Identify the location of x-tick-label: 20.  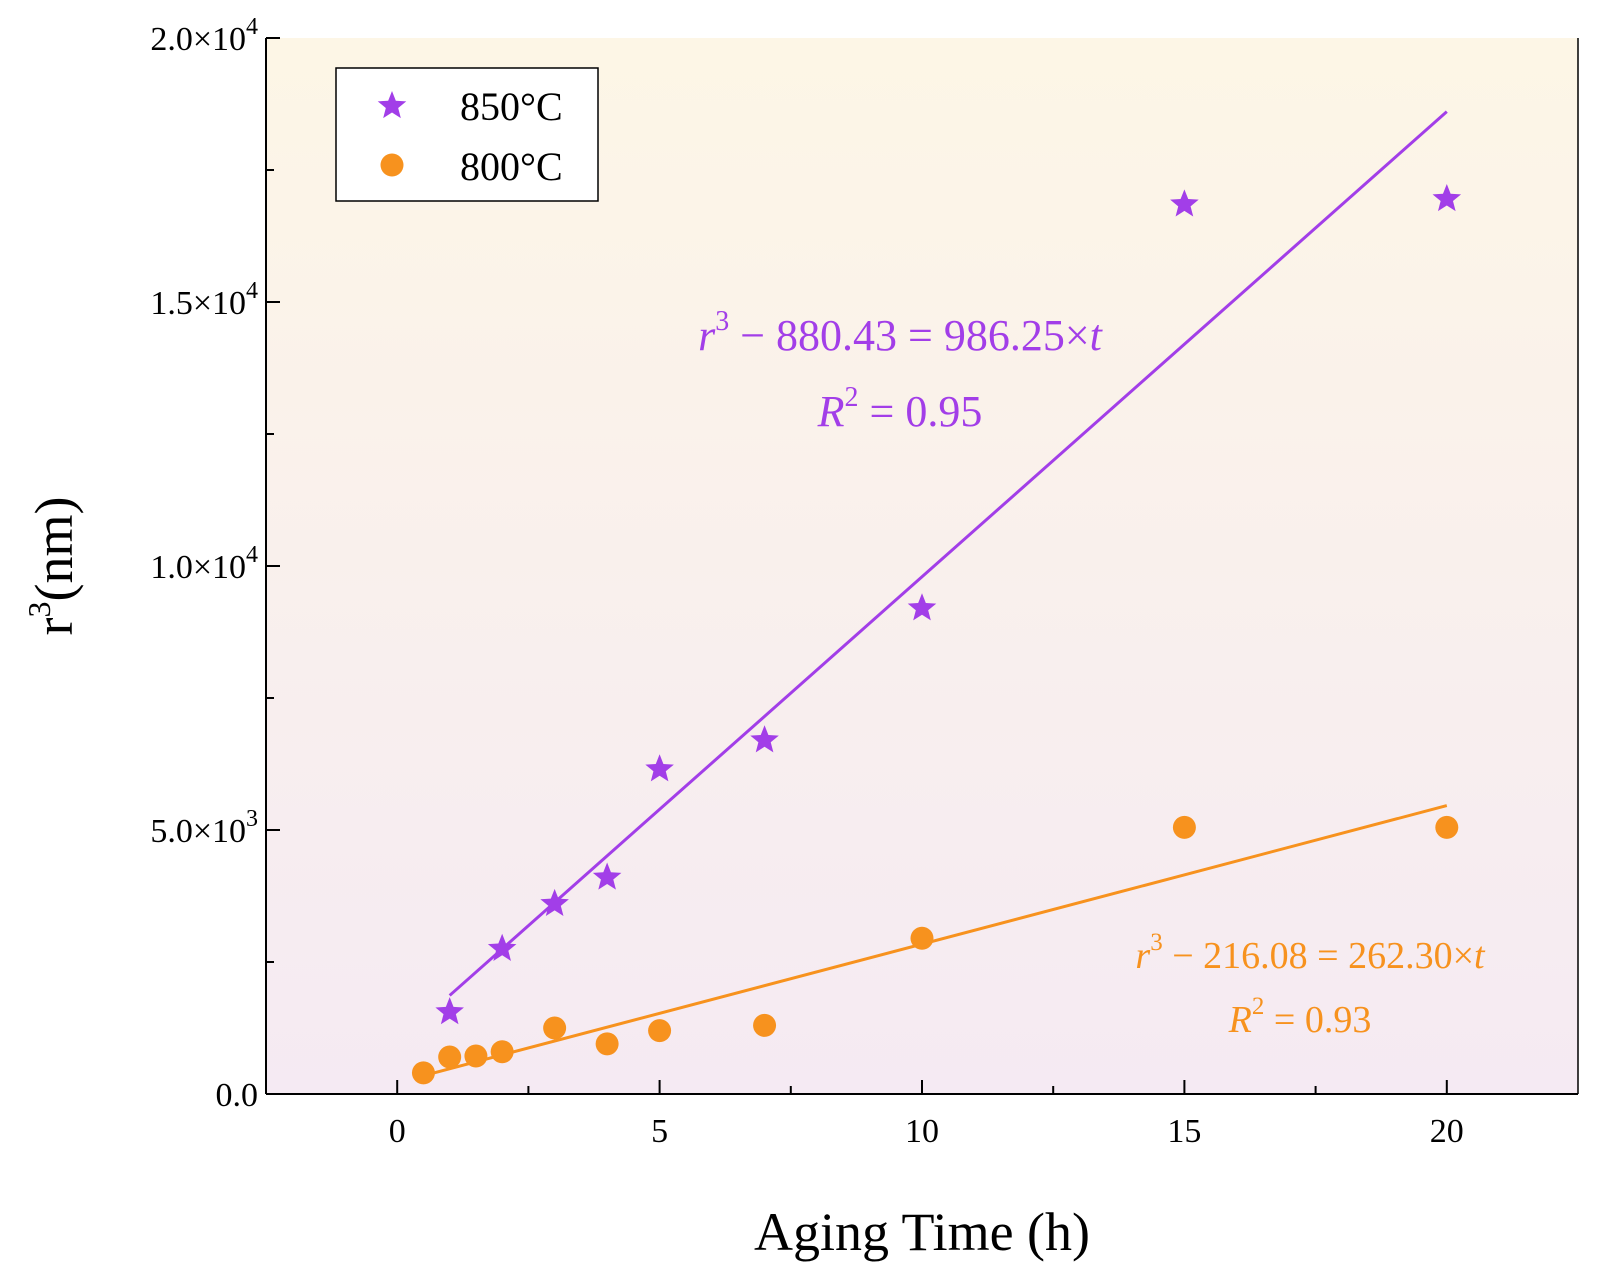
(1447, 1131).